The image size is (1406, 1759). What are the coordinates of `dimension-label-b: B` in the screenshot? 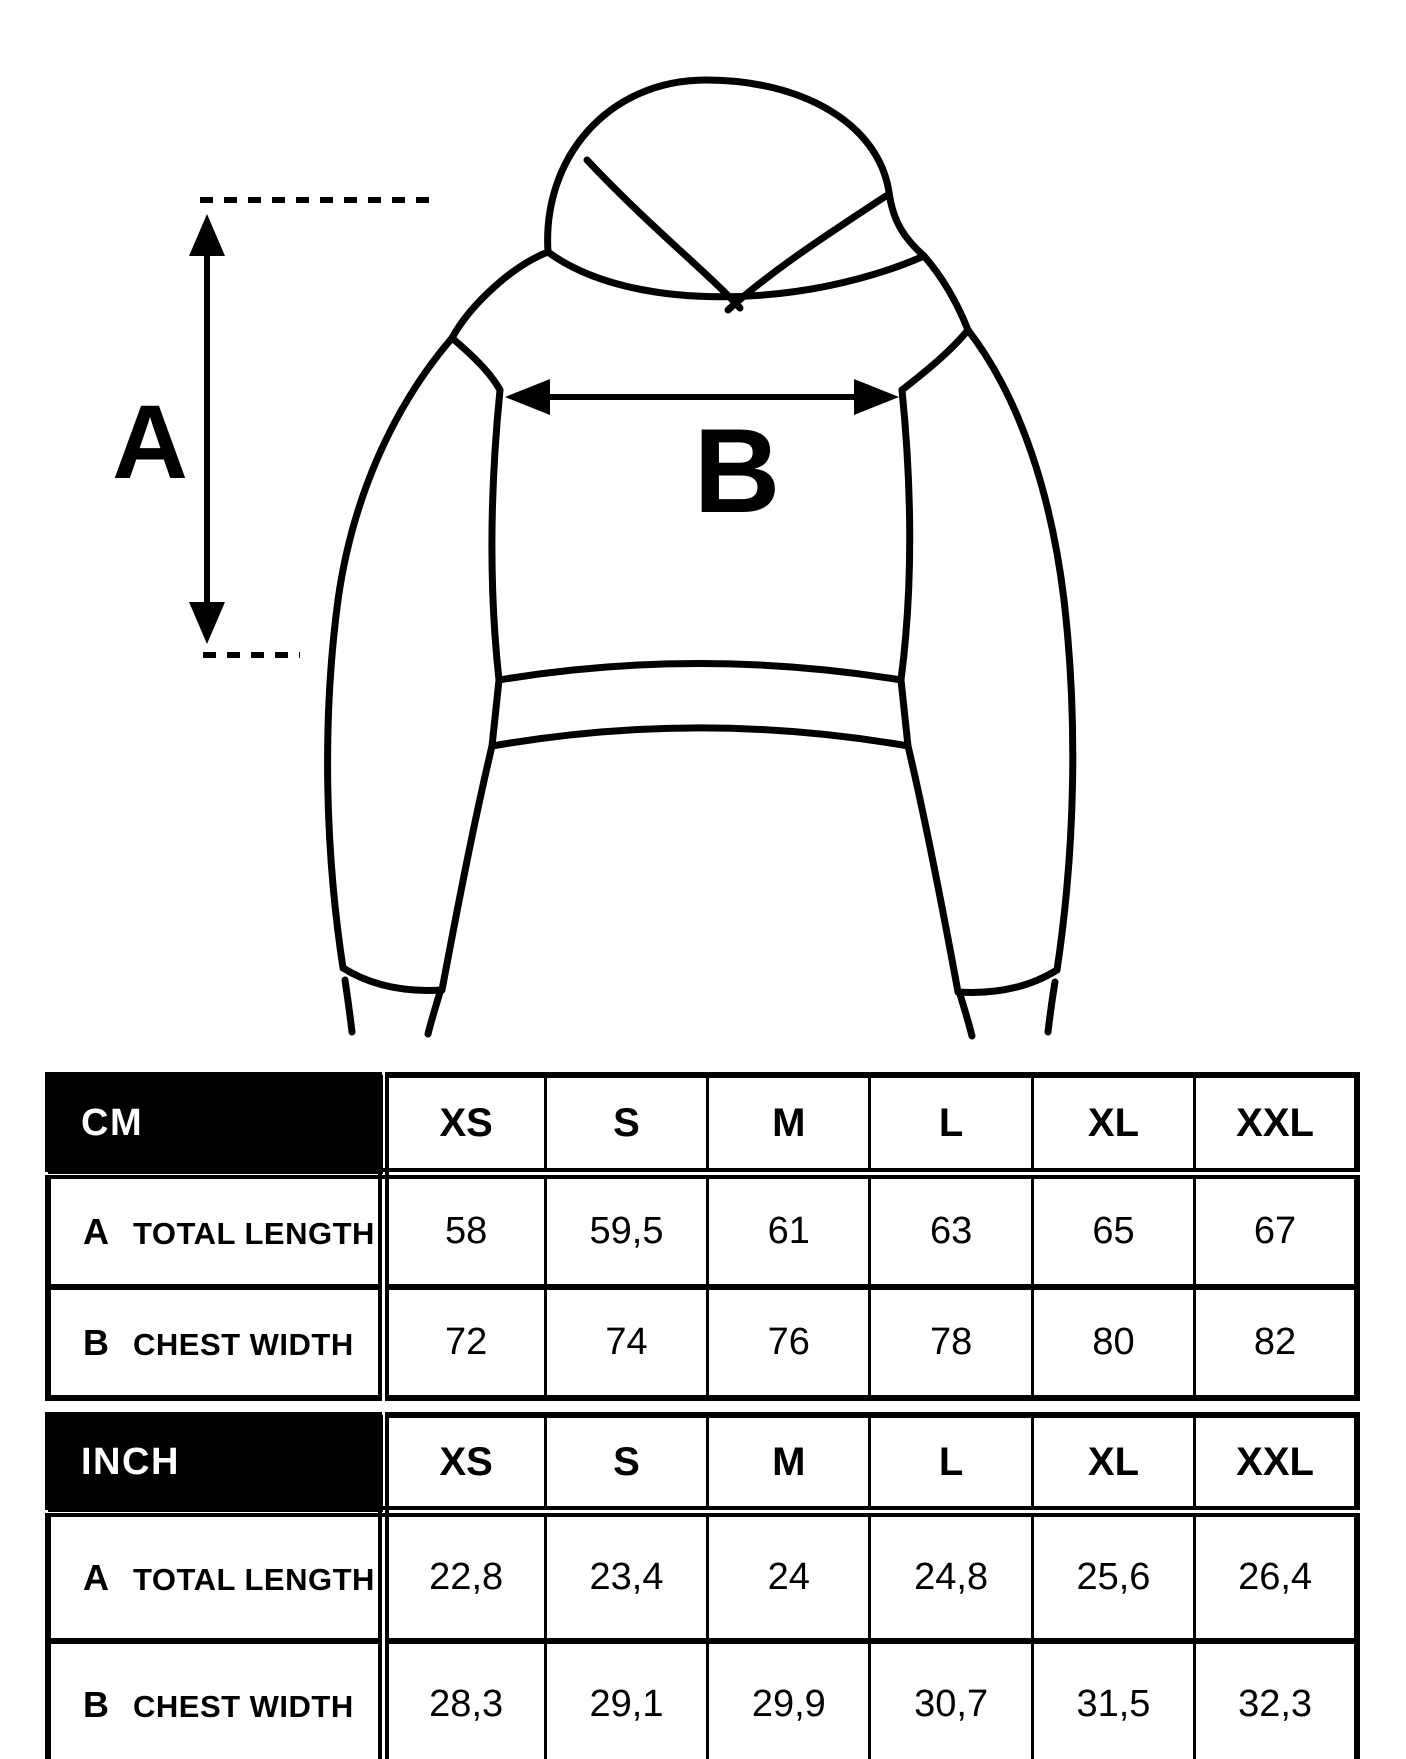 It's located at (737, 471).